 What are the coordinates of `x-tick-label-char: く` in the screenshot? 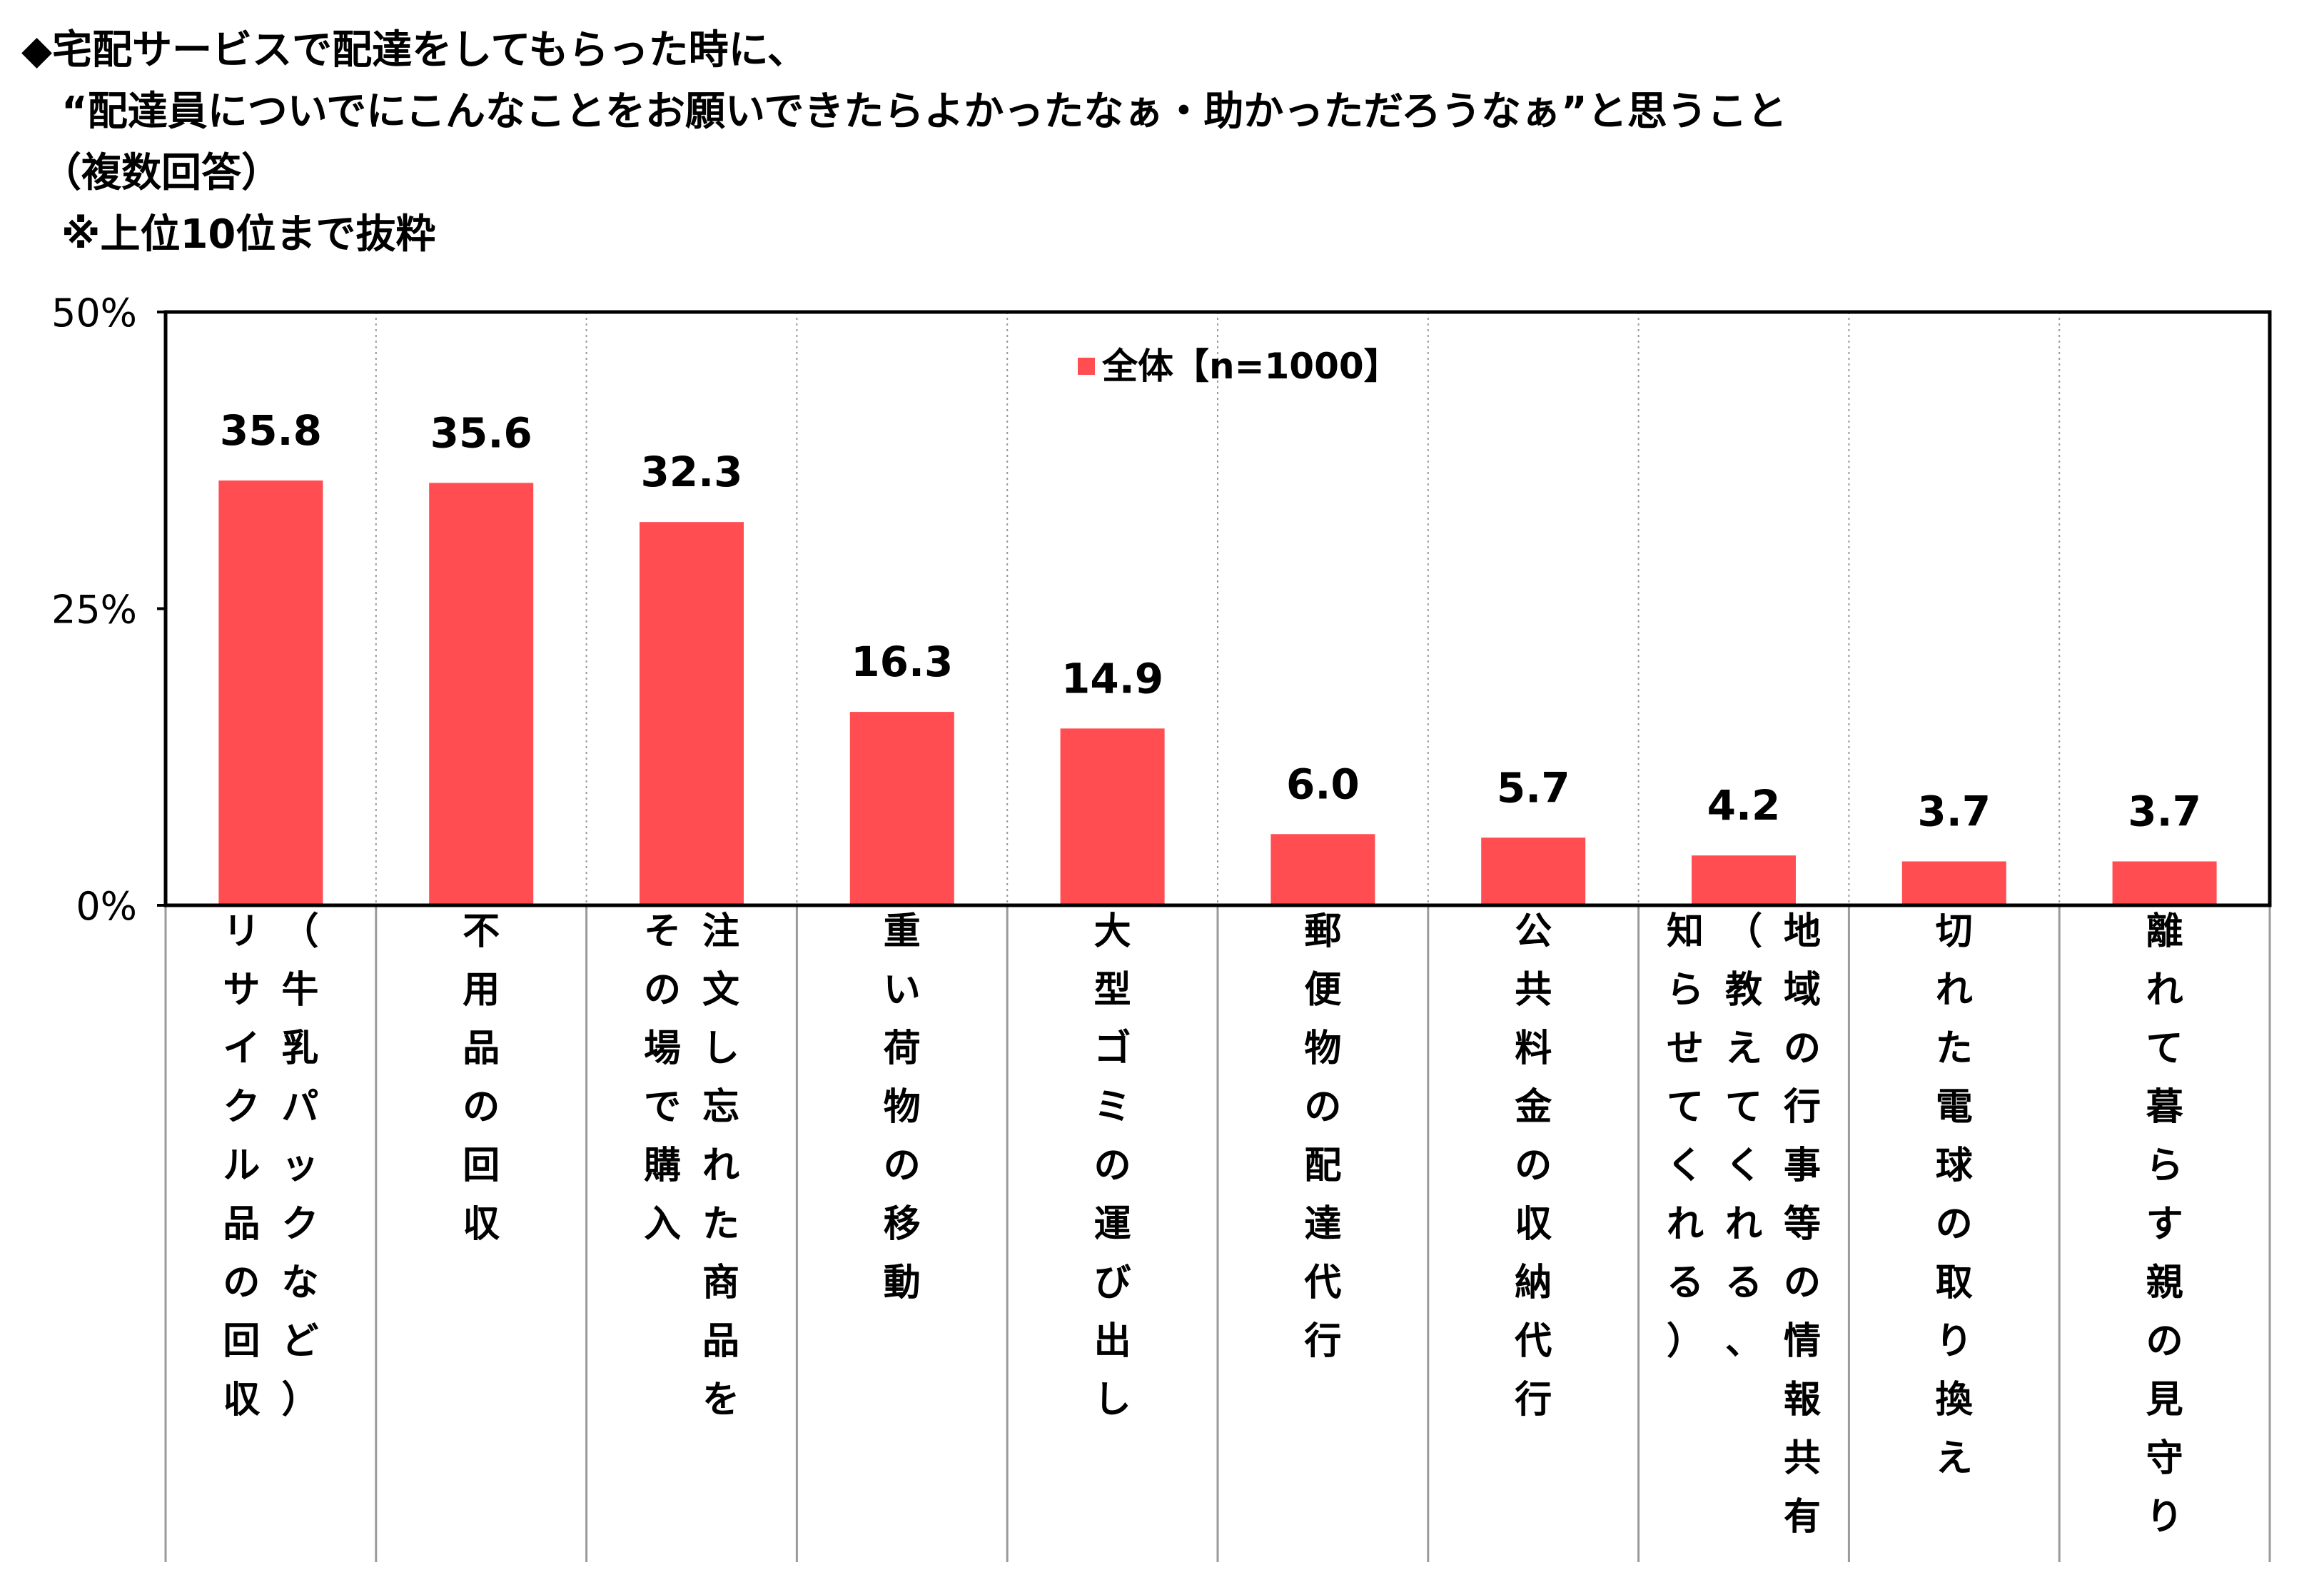 It's located at (1686, 1166).